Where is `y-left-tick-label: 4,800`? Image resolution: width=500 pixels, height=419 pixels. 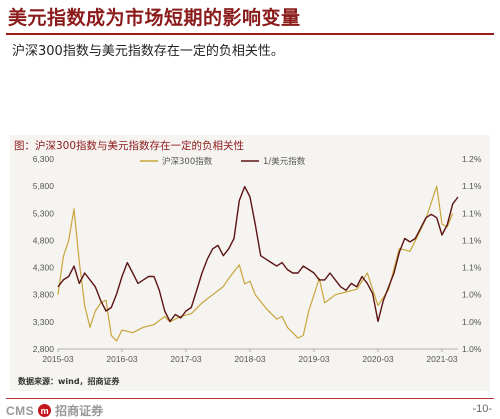
y-left-tick-label: 4,800 is located at coordinates (44, 240).